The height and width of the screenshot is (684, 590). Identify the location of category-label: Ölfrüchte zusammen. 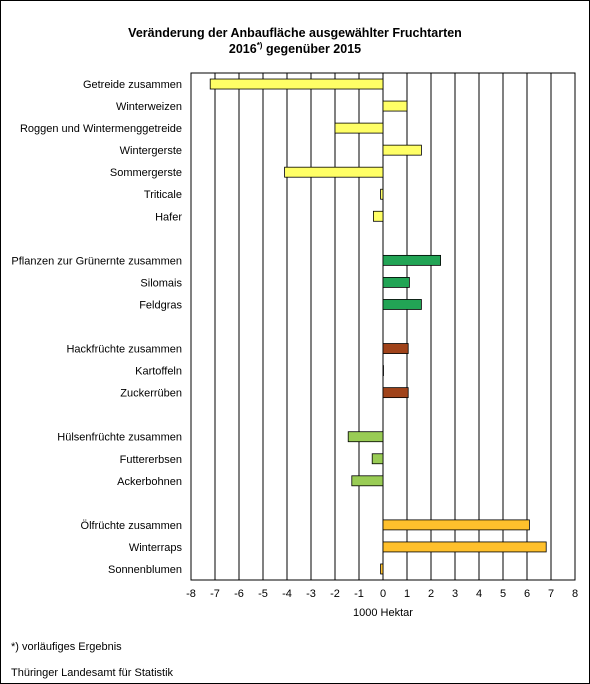
(131, 526).